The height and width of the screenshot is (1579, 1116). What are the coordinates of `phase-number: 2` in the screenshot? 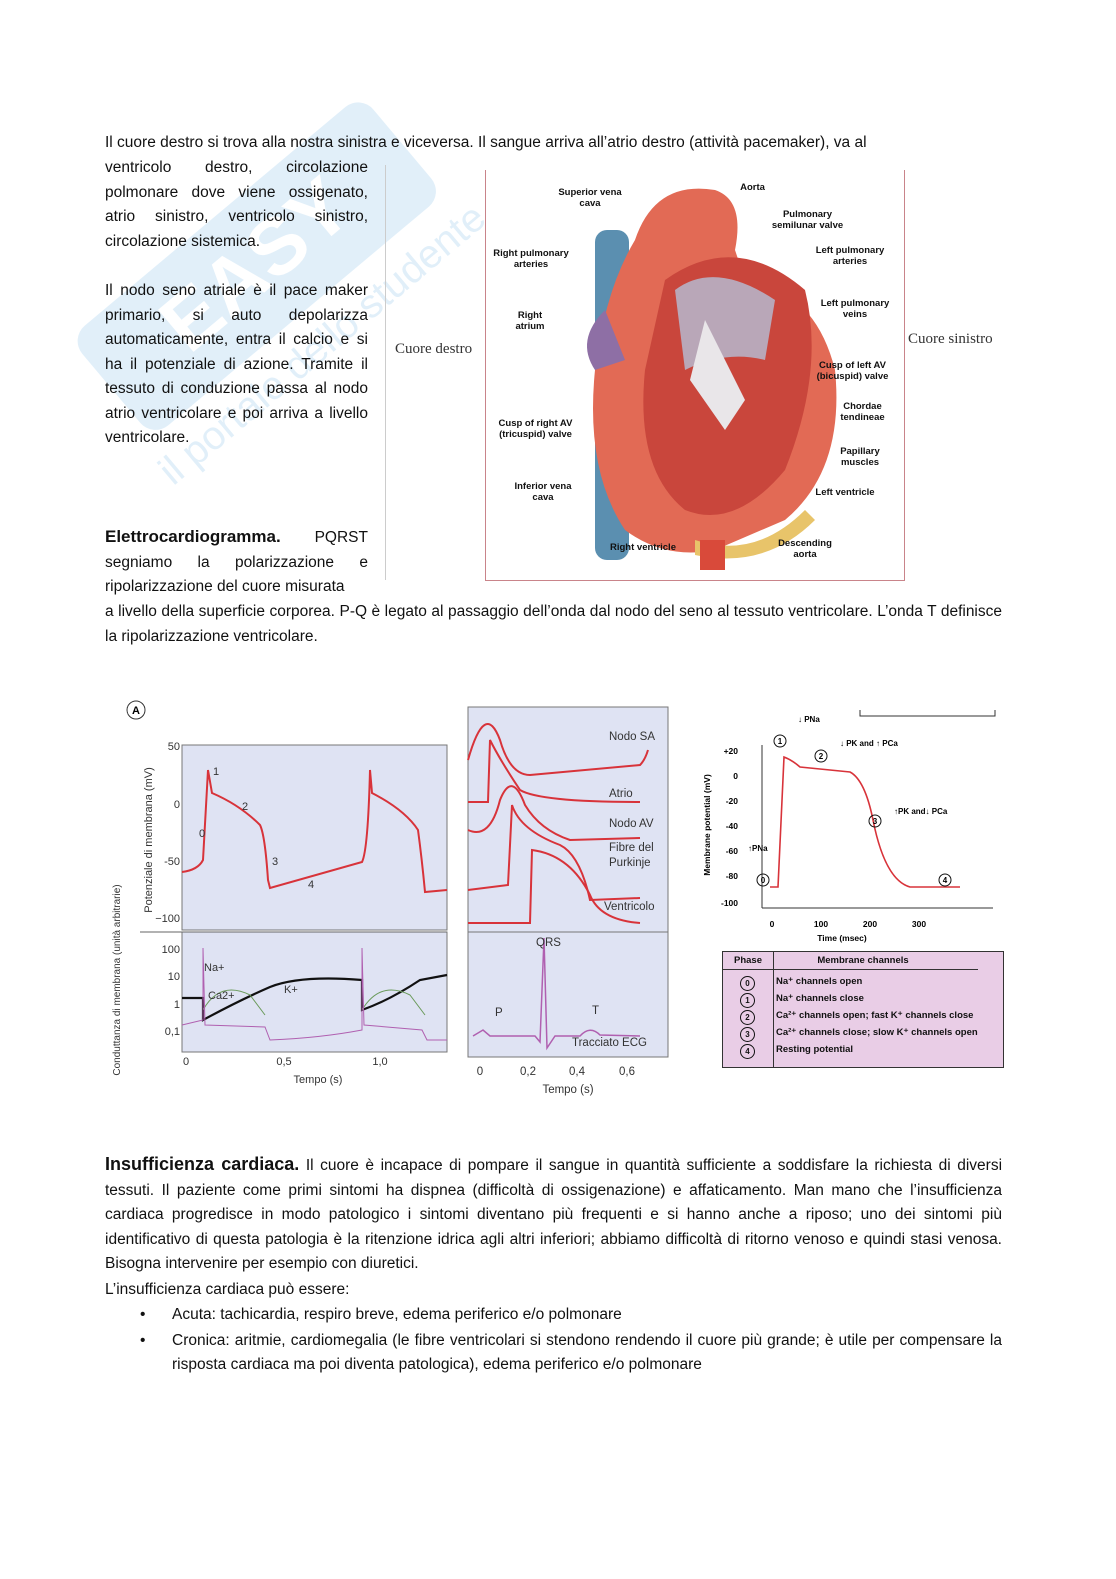 It's located at (747, 1017).